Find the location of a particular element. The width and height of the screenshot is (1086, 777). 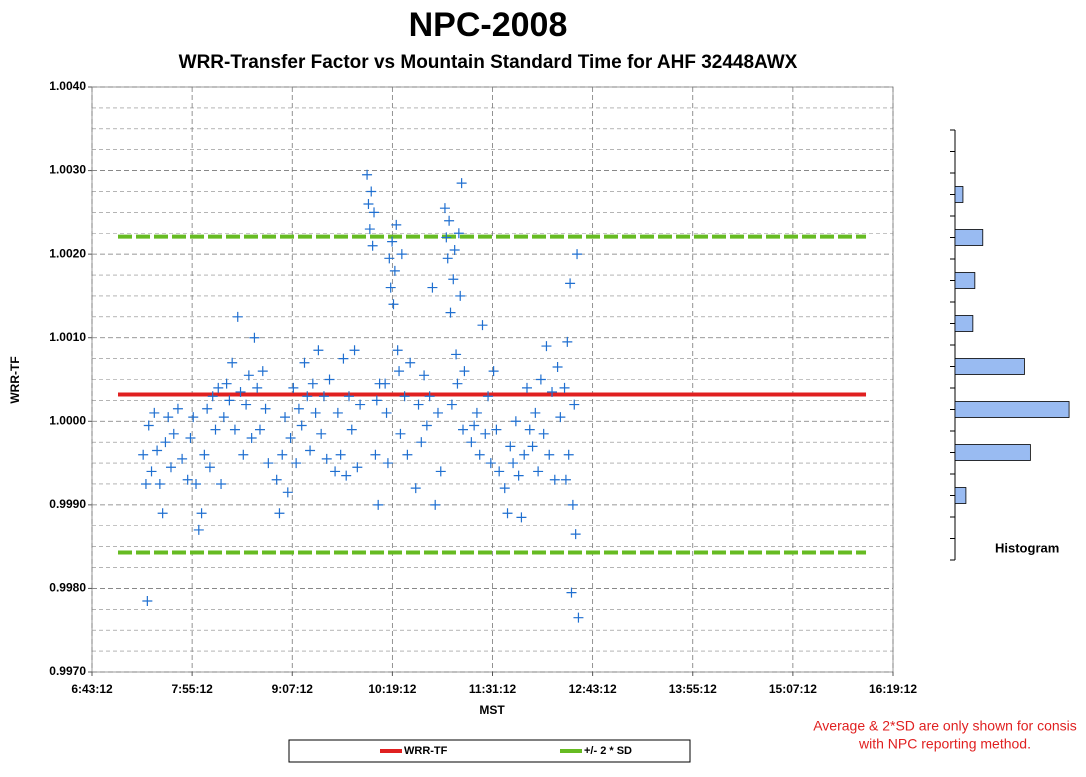

chart-title: NPC-2008 is located at coordinates (488, 25).